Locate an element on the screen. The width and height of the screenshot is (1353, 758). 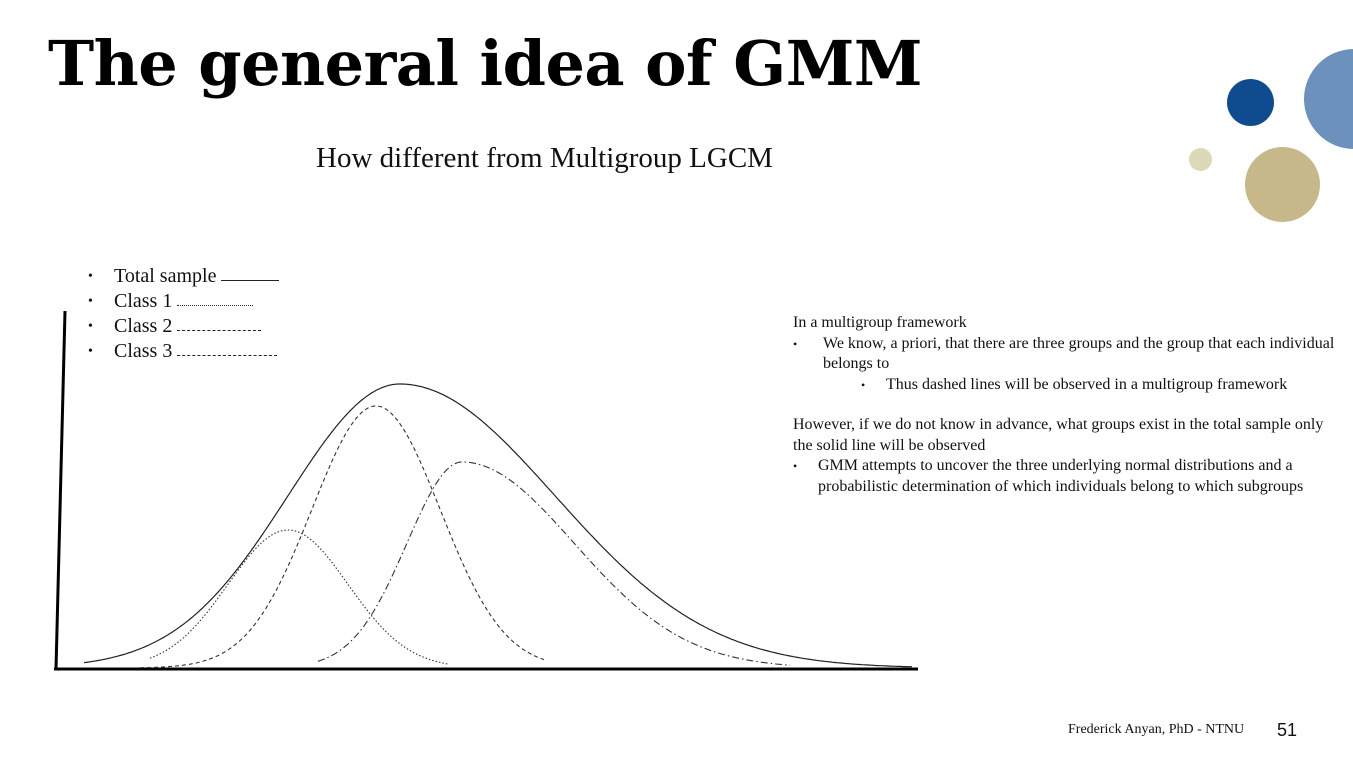
legend-label: Class 3 is located at coordinates (143, 351).